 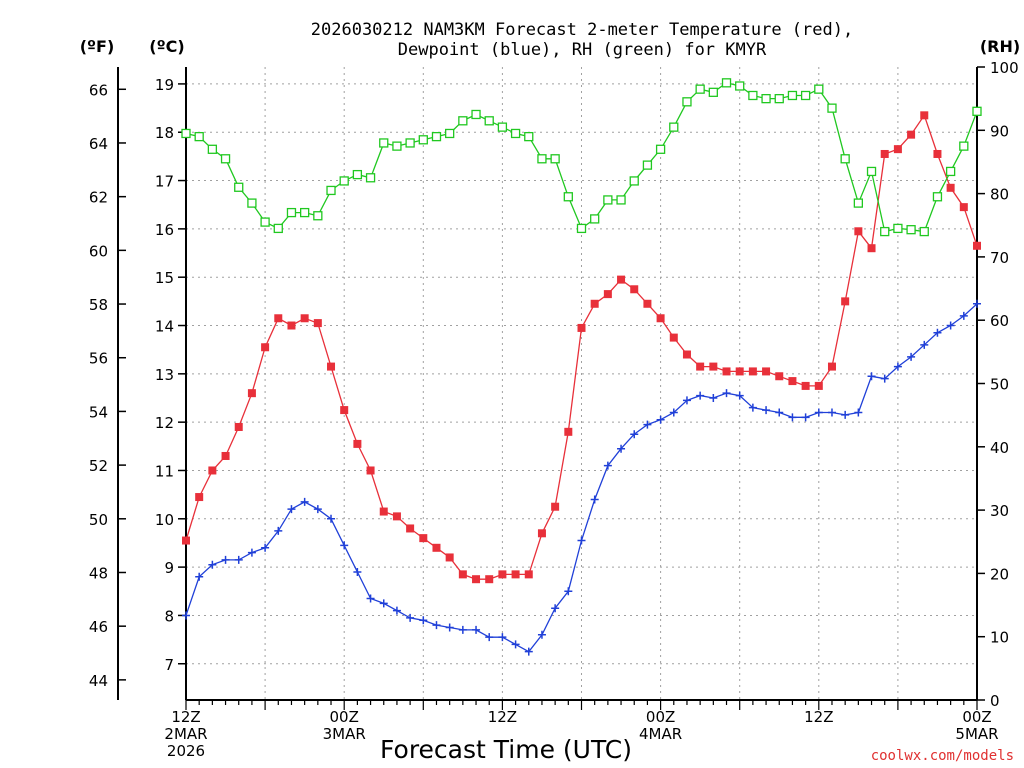 I want to click on time-tick-label-line: 2MAR, so click(x=185, y=734).